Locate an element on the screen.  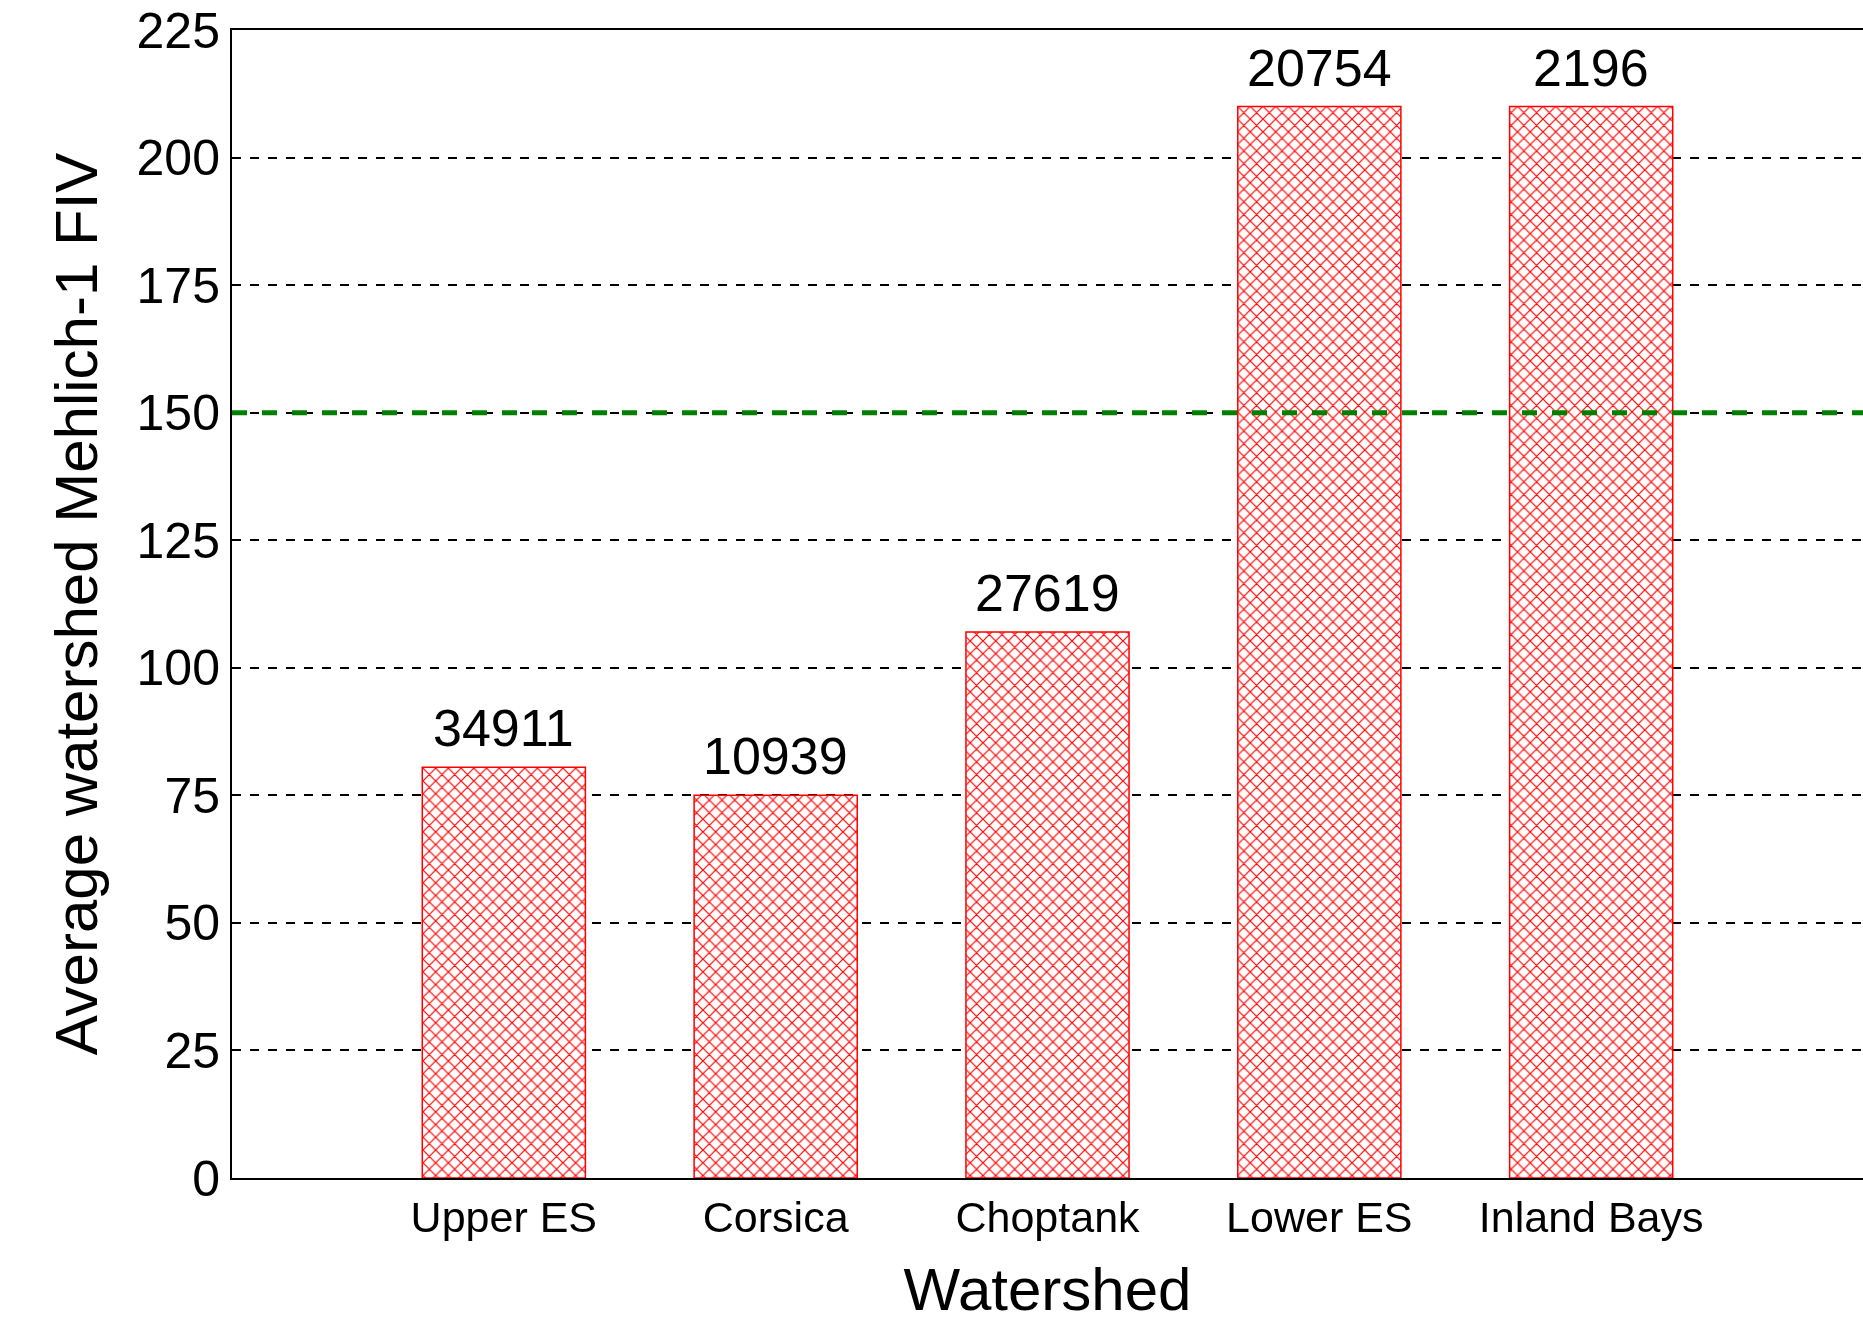
x-tick-label: Inland Bays is located at coordinates (1591, 1216).